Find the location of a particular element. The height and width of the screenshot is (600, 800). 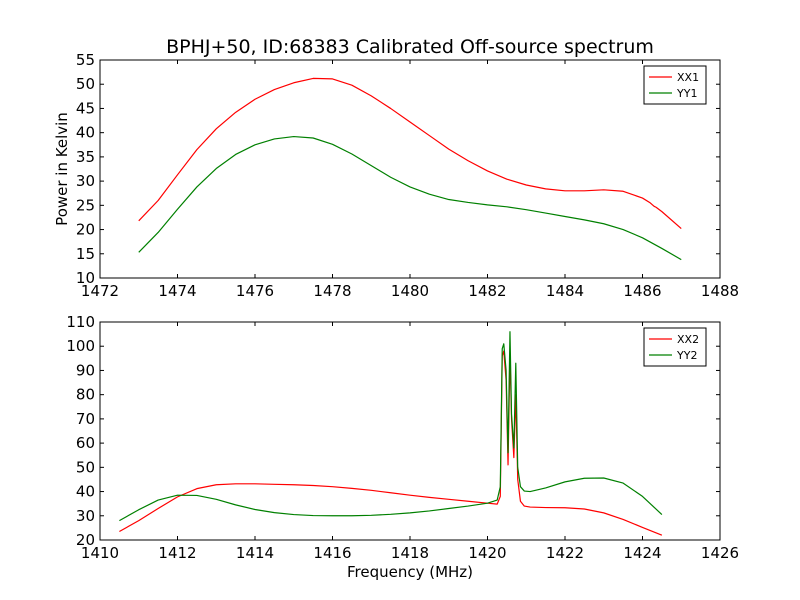

x-tick-label: 1484 is located at coordinates (565, 291).